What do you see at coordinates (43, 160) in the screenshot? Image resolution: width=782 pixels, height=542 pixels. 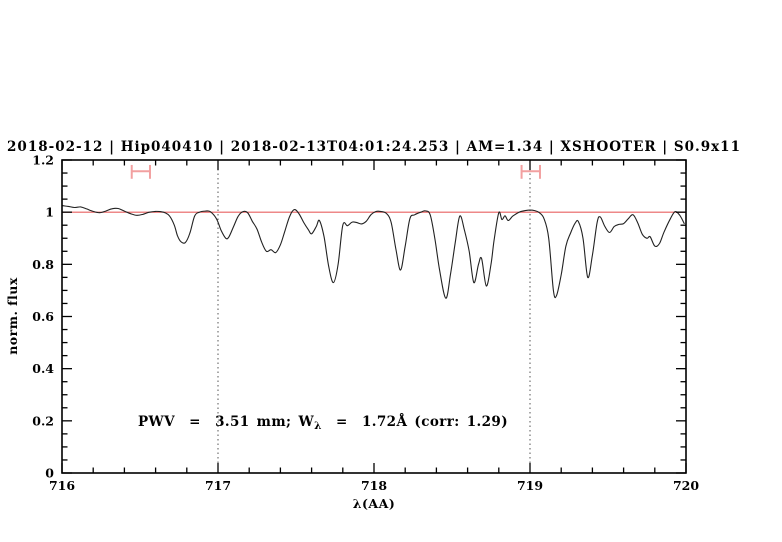 I see `y-tick-label: 1.2` at bounding box center [43, 160].